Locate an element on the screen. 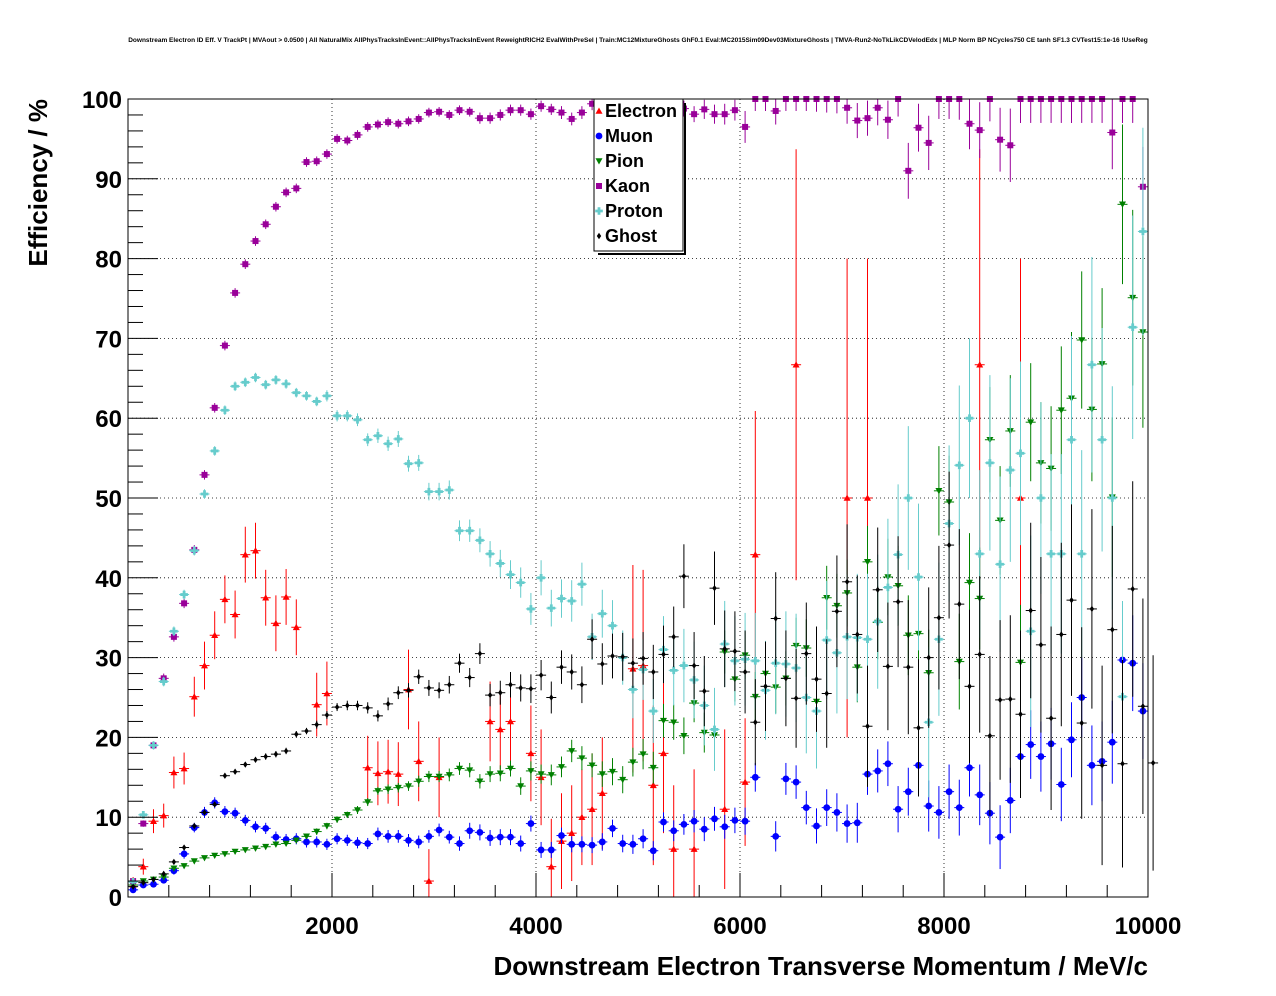 This screenshot has height=996, width=1276. y-tick-label: 30 is located at coordinates (108, 659).